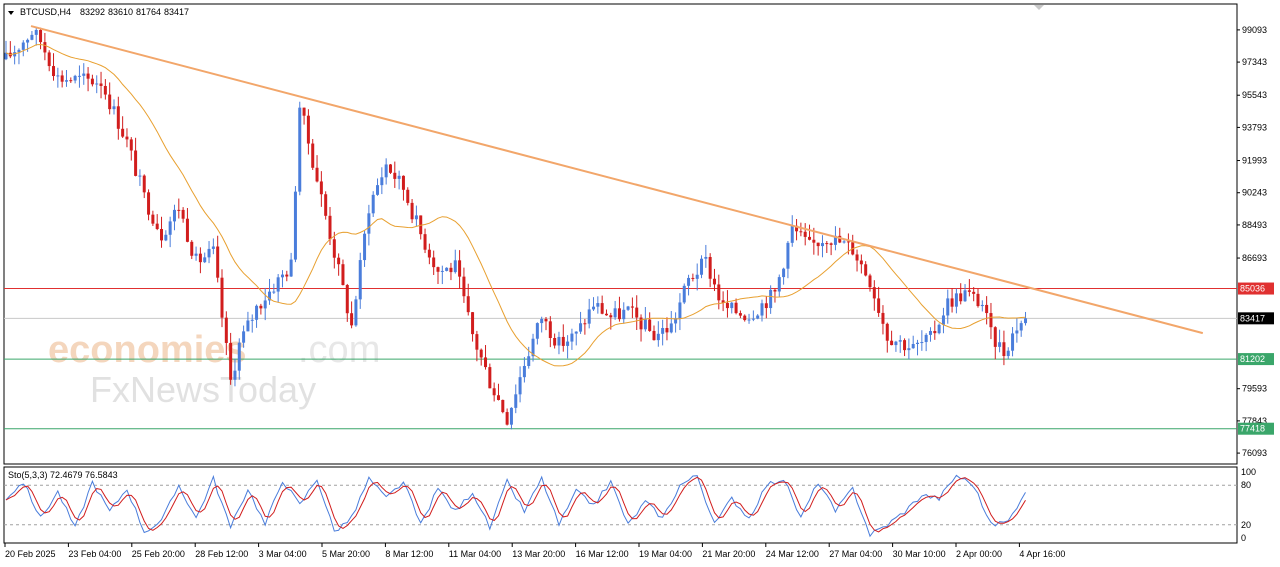 This screenshot has width=1280, height=567. Describe the element at coordinates (1039, 7) in the screenshot. I see `chart-shift-marker-icon` at that location.